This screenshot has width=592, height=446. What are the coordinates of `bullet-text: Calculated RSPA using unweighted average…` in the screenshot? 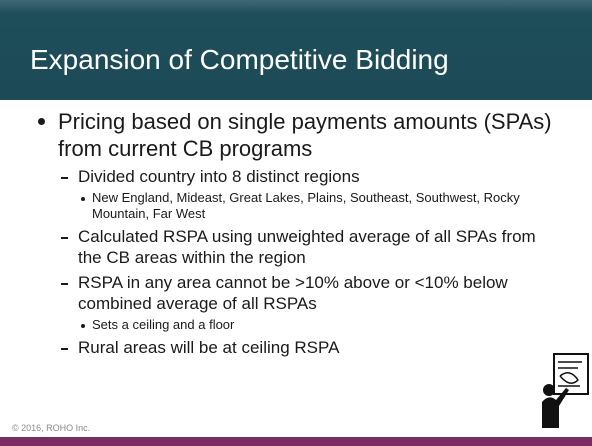 It's located at (307, 247).